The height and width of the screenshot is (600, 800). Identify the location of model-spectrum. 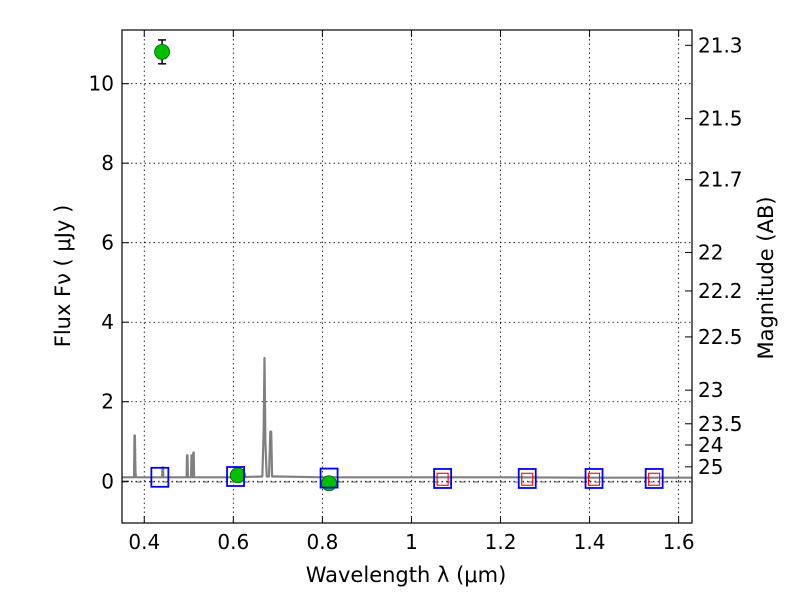
(407, 417).